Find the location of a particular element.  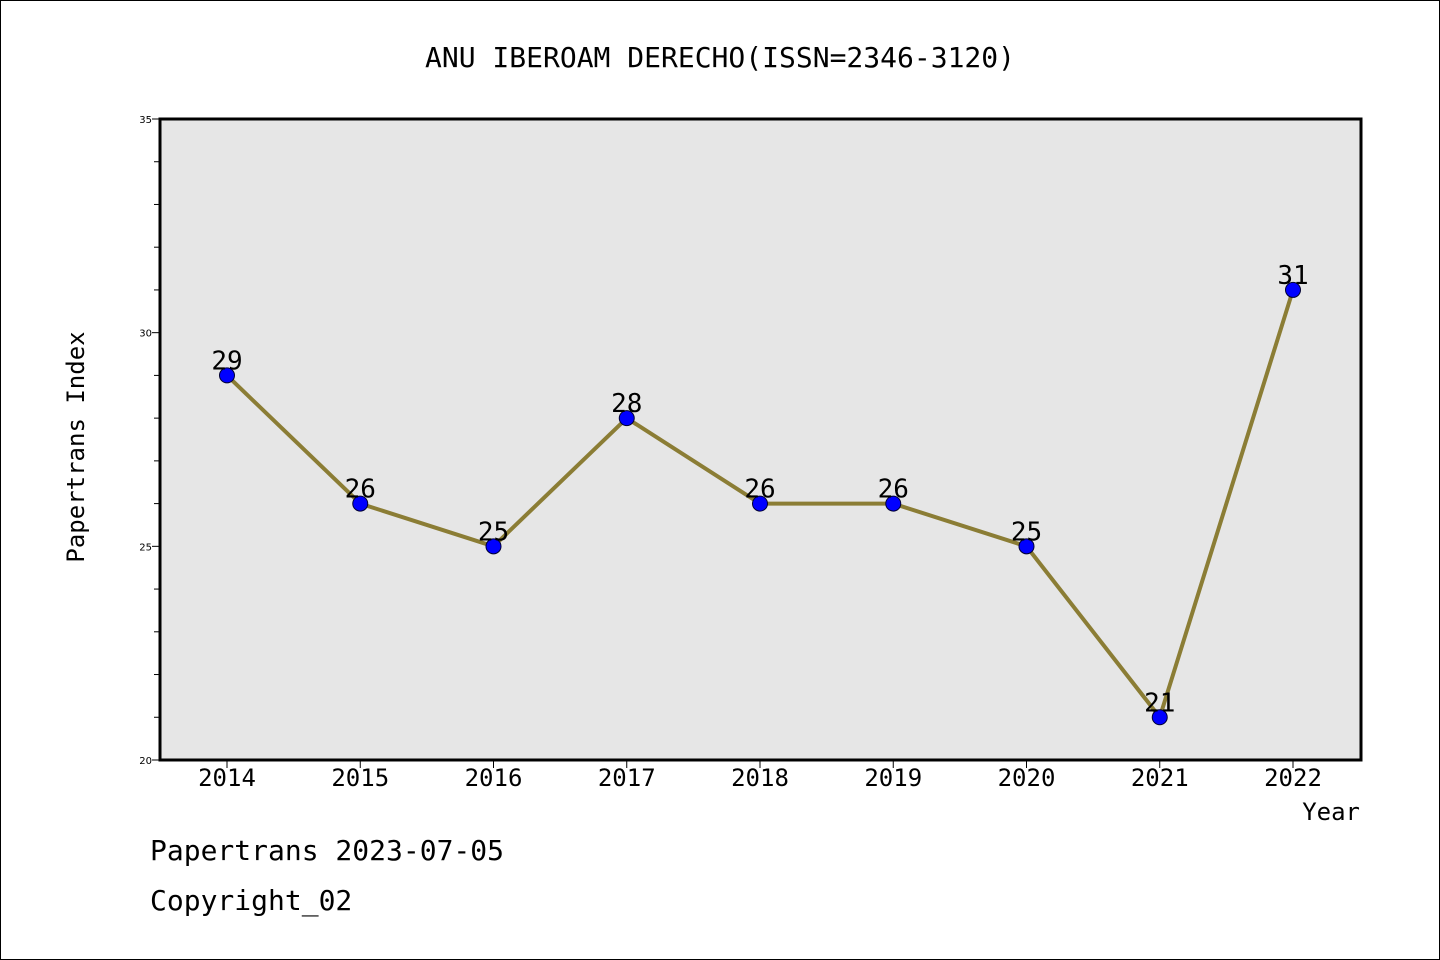

y-tick-label: 25 is located at coordinates (145, 547).